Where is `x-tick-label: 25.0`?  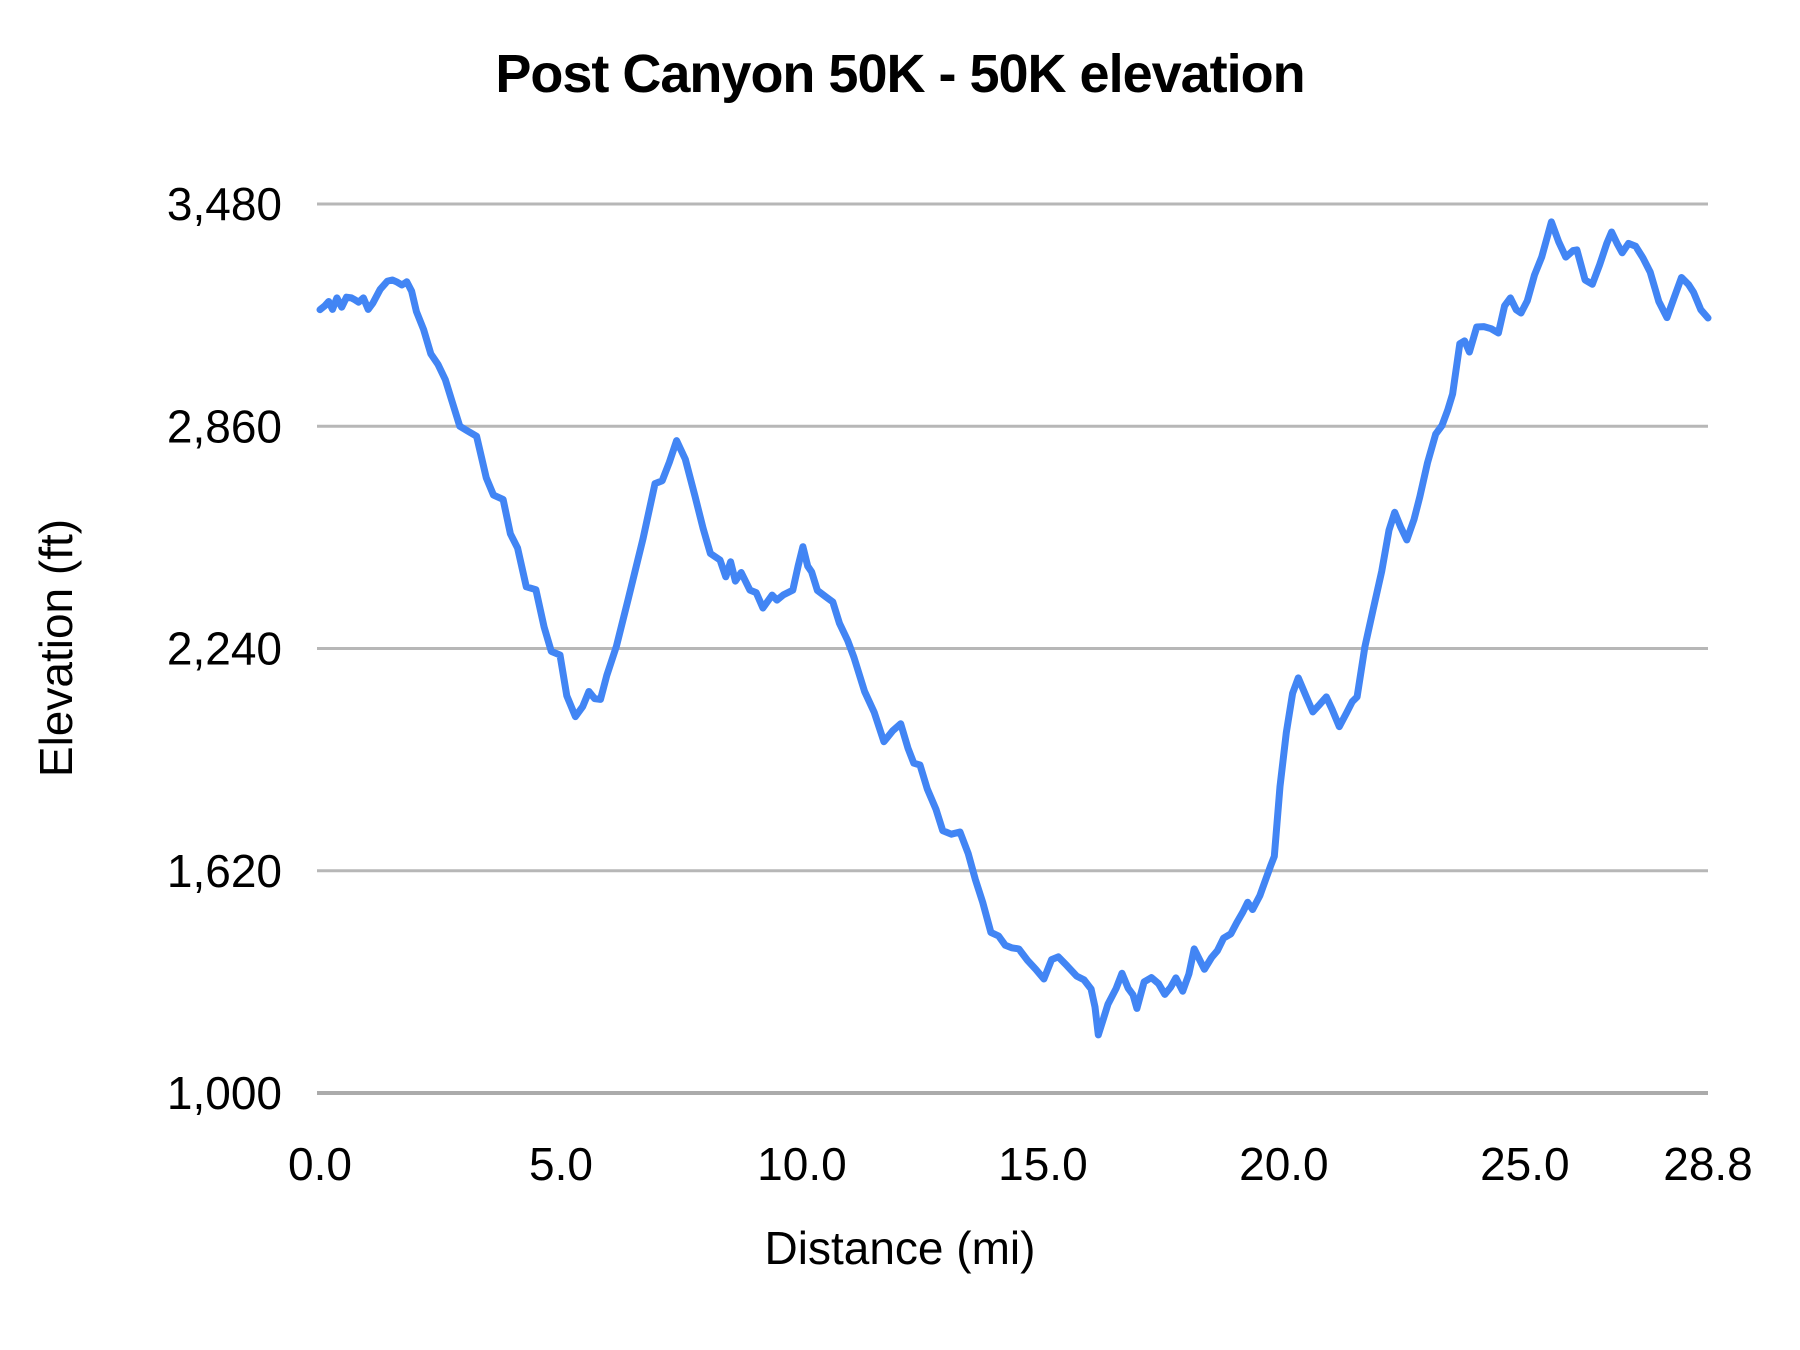 x-tick-label: 25.0 is located at coordinates (1525, 1164).